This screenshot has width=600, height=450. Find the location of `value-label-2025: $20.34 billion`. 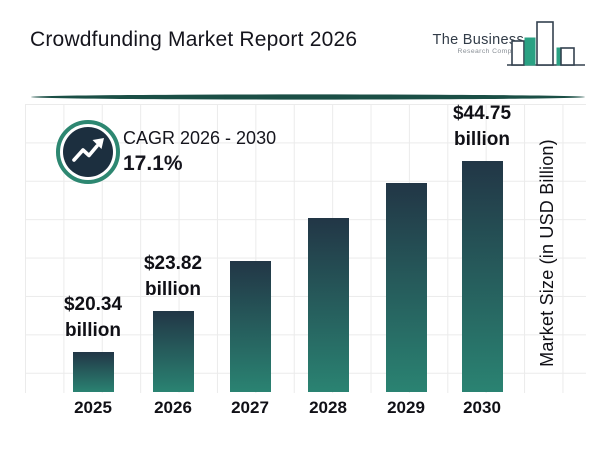

value-label-2025: $20.34 billion is located at coordinates (93, 317).